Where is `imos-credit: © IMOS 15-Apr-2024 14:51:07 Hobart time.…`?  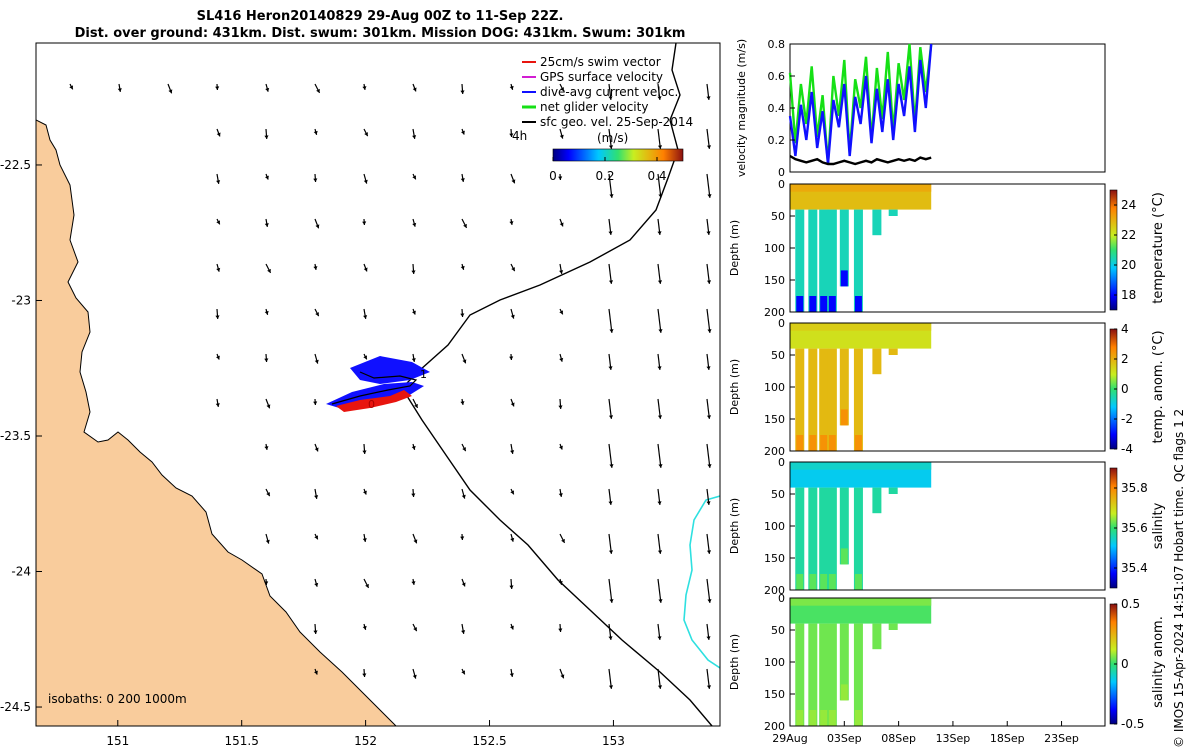 imos-credit: © IMOS 15-Apr-2024 14:51:07 Hobart time.… is located at coordinates (1179, 578).